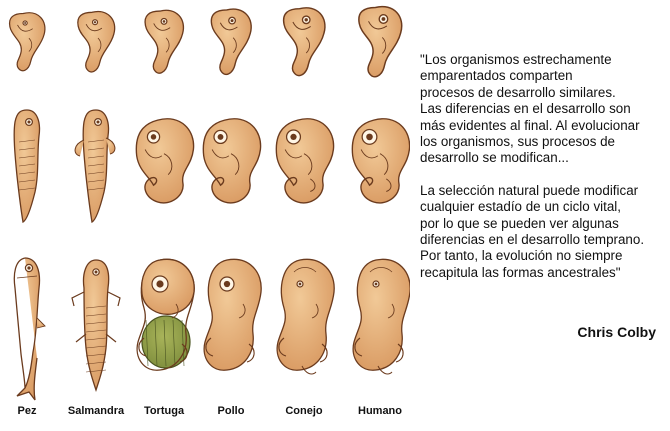 Image resolution: width=670 pixels, height=431 pixels. What do you see at coordinates (231, 42) in the screenshot?
I see `embryo-pollo-early` at bounding box center [231, 42].